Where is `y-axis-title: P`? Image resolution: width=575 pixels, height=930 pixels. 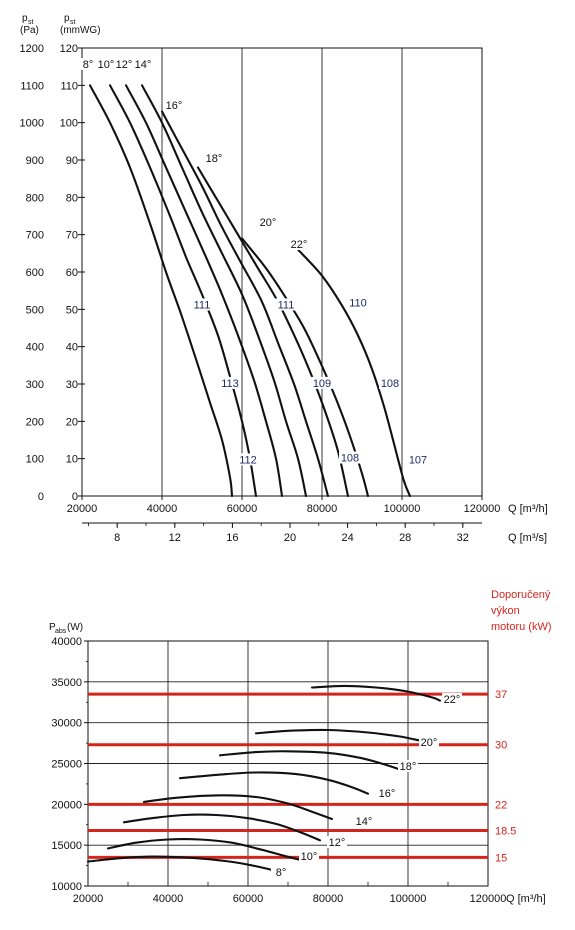
y-axis-title: P is located at coordinates (52, 627).